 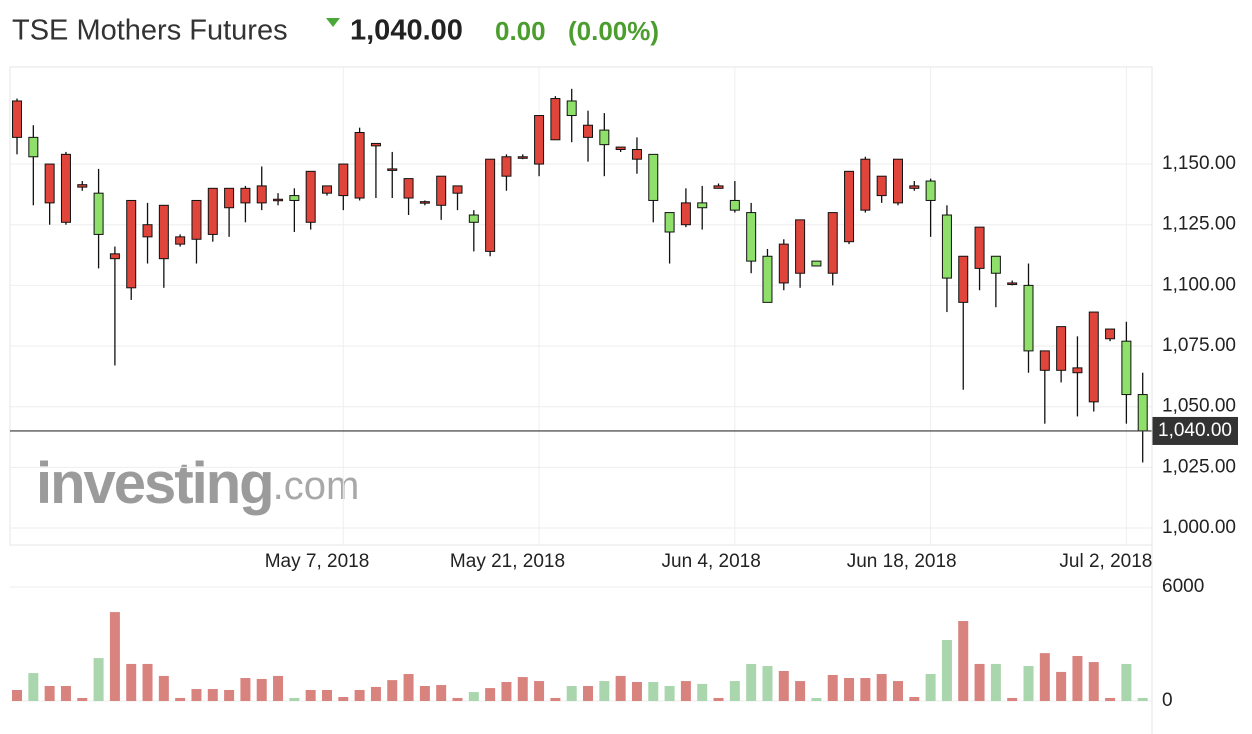 What do you see at coordinates (1183, 586) in the screenshot?
I see `y-tick-label: 6000` at bounding box center [1183, 586].